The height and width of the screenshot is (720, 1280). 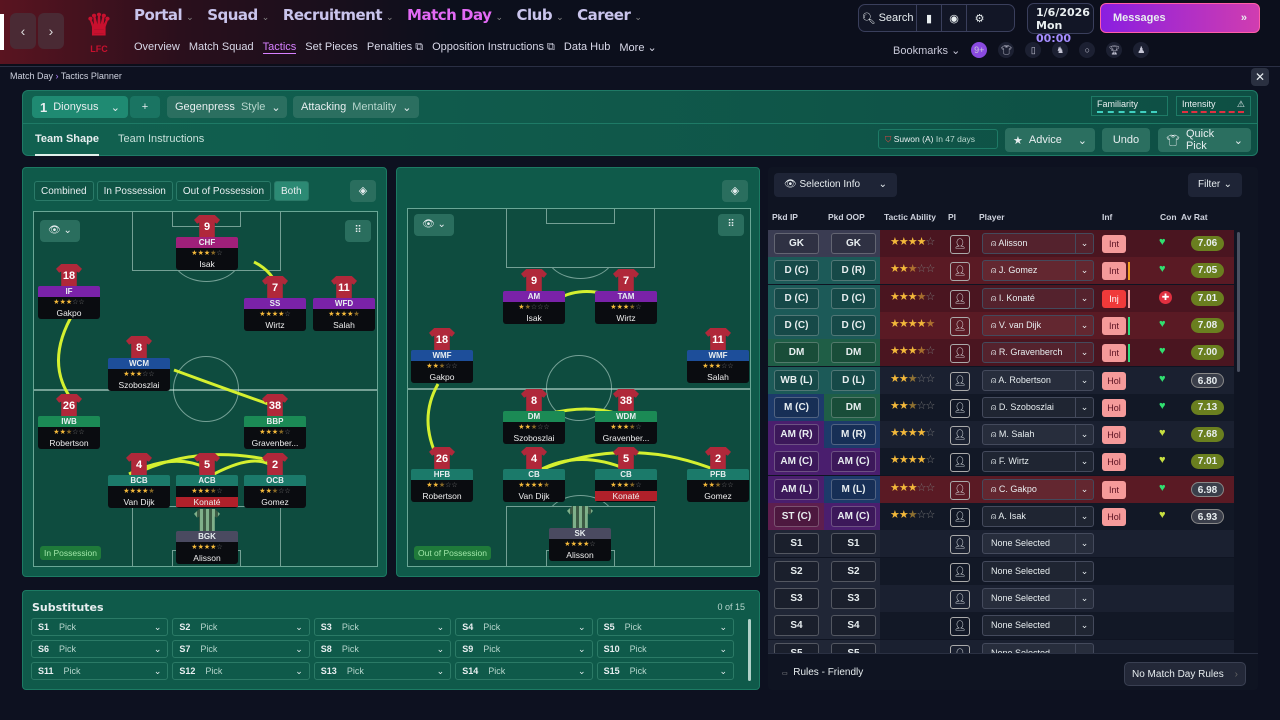 I want to click on pkd-oop-button: AM (C), so click(x=853, y=516).